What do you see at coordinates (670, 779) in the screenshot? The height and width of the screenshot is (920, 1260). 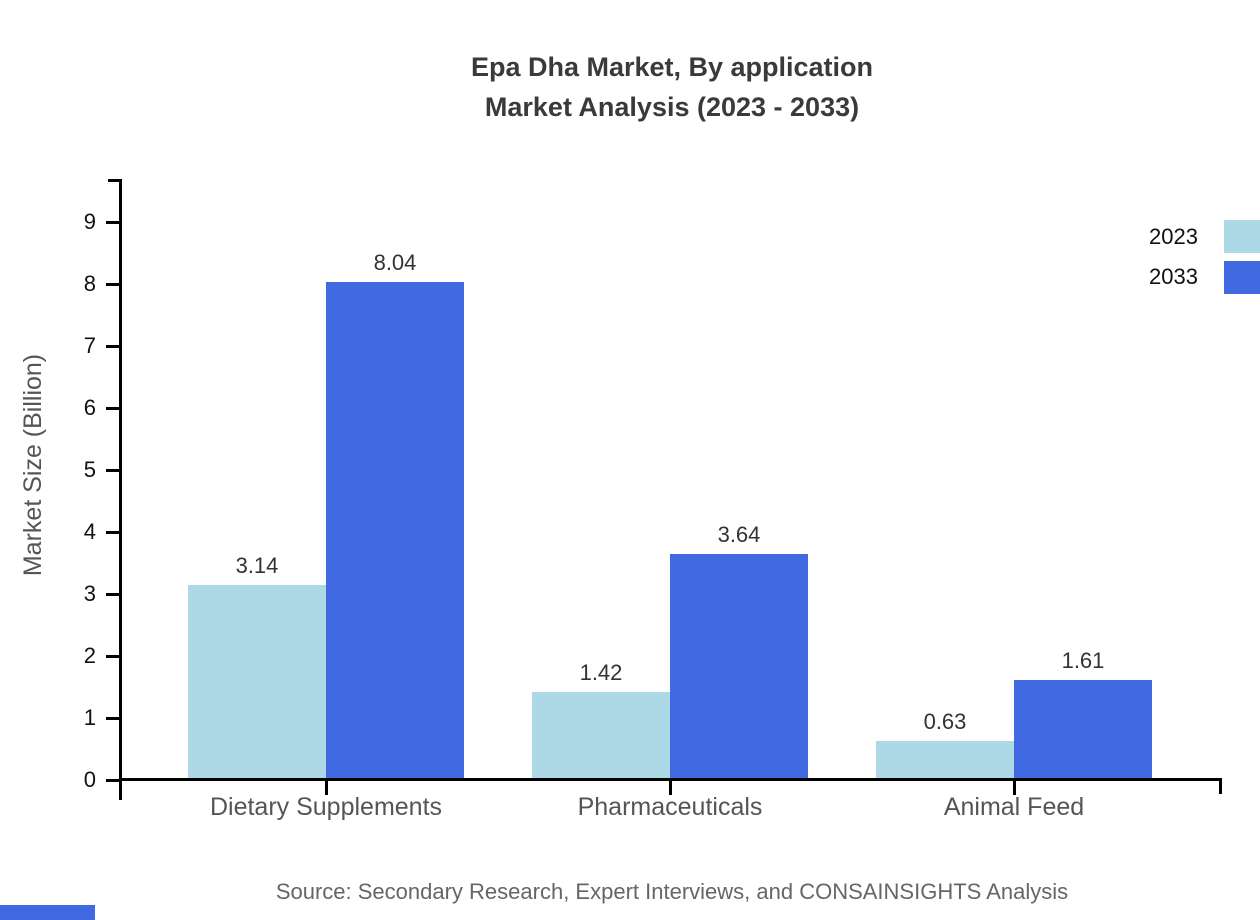 I see `x-axis-line` at bounding box center [670, 779].